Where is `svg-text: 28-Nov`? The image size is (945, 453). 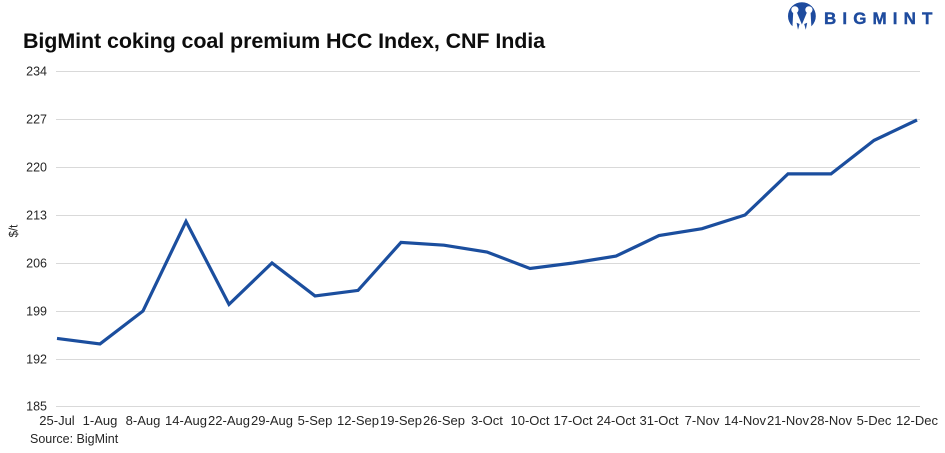 svg-text: 28-Nov is located at coordinates (831, 420).